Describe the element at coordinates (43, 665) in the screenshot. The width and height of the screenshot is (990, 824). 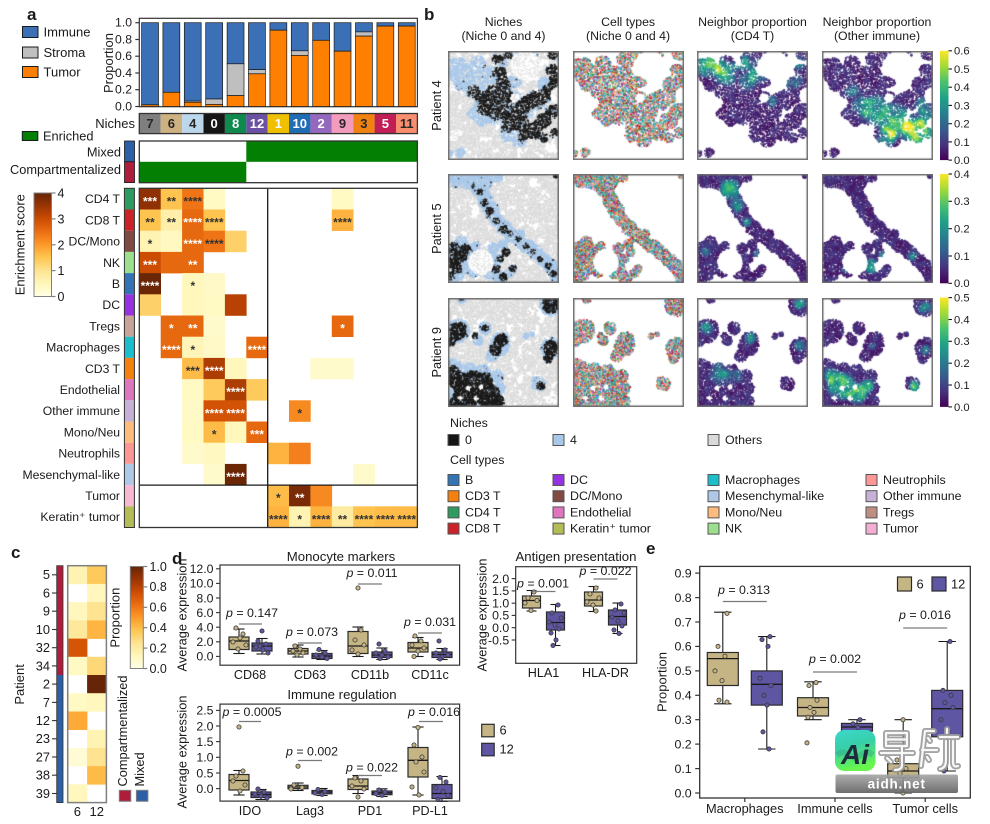
I see `svg-text: 34` at that location.